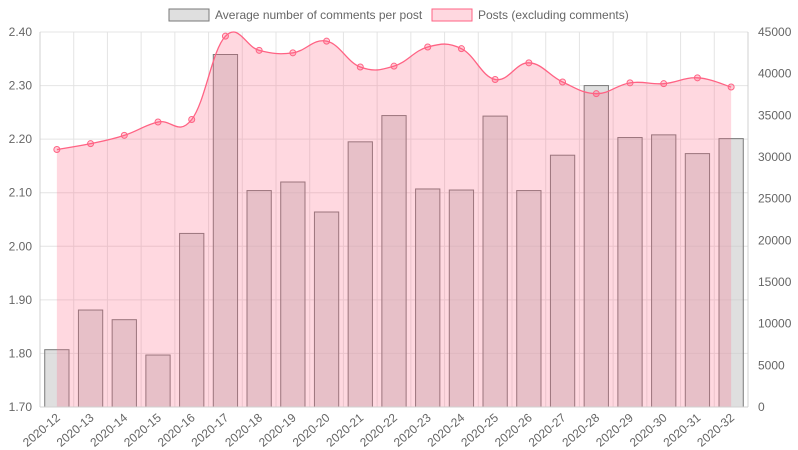 Image resolution: width=798 pixels, height=450 pixels. Describe the element at coordinates (21, 407) in the screenshot. I see `y-left-tick-label: 1.70` at that location.